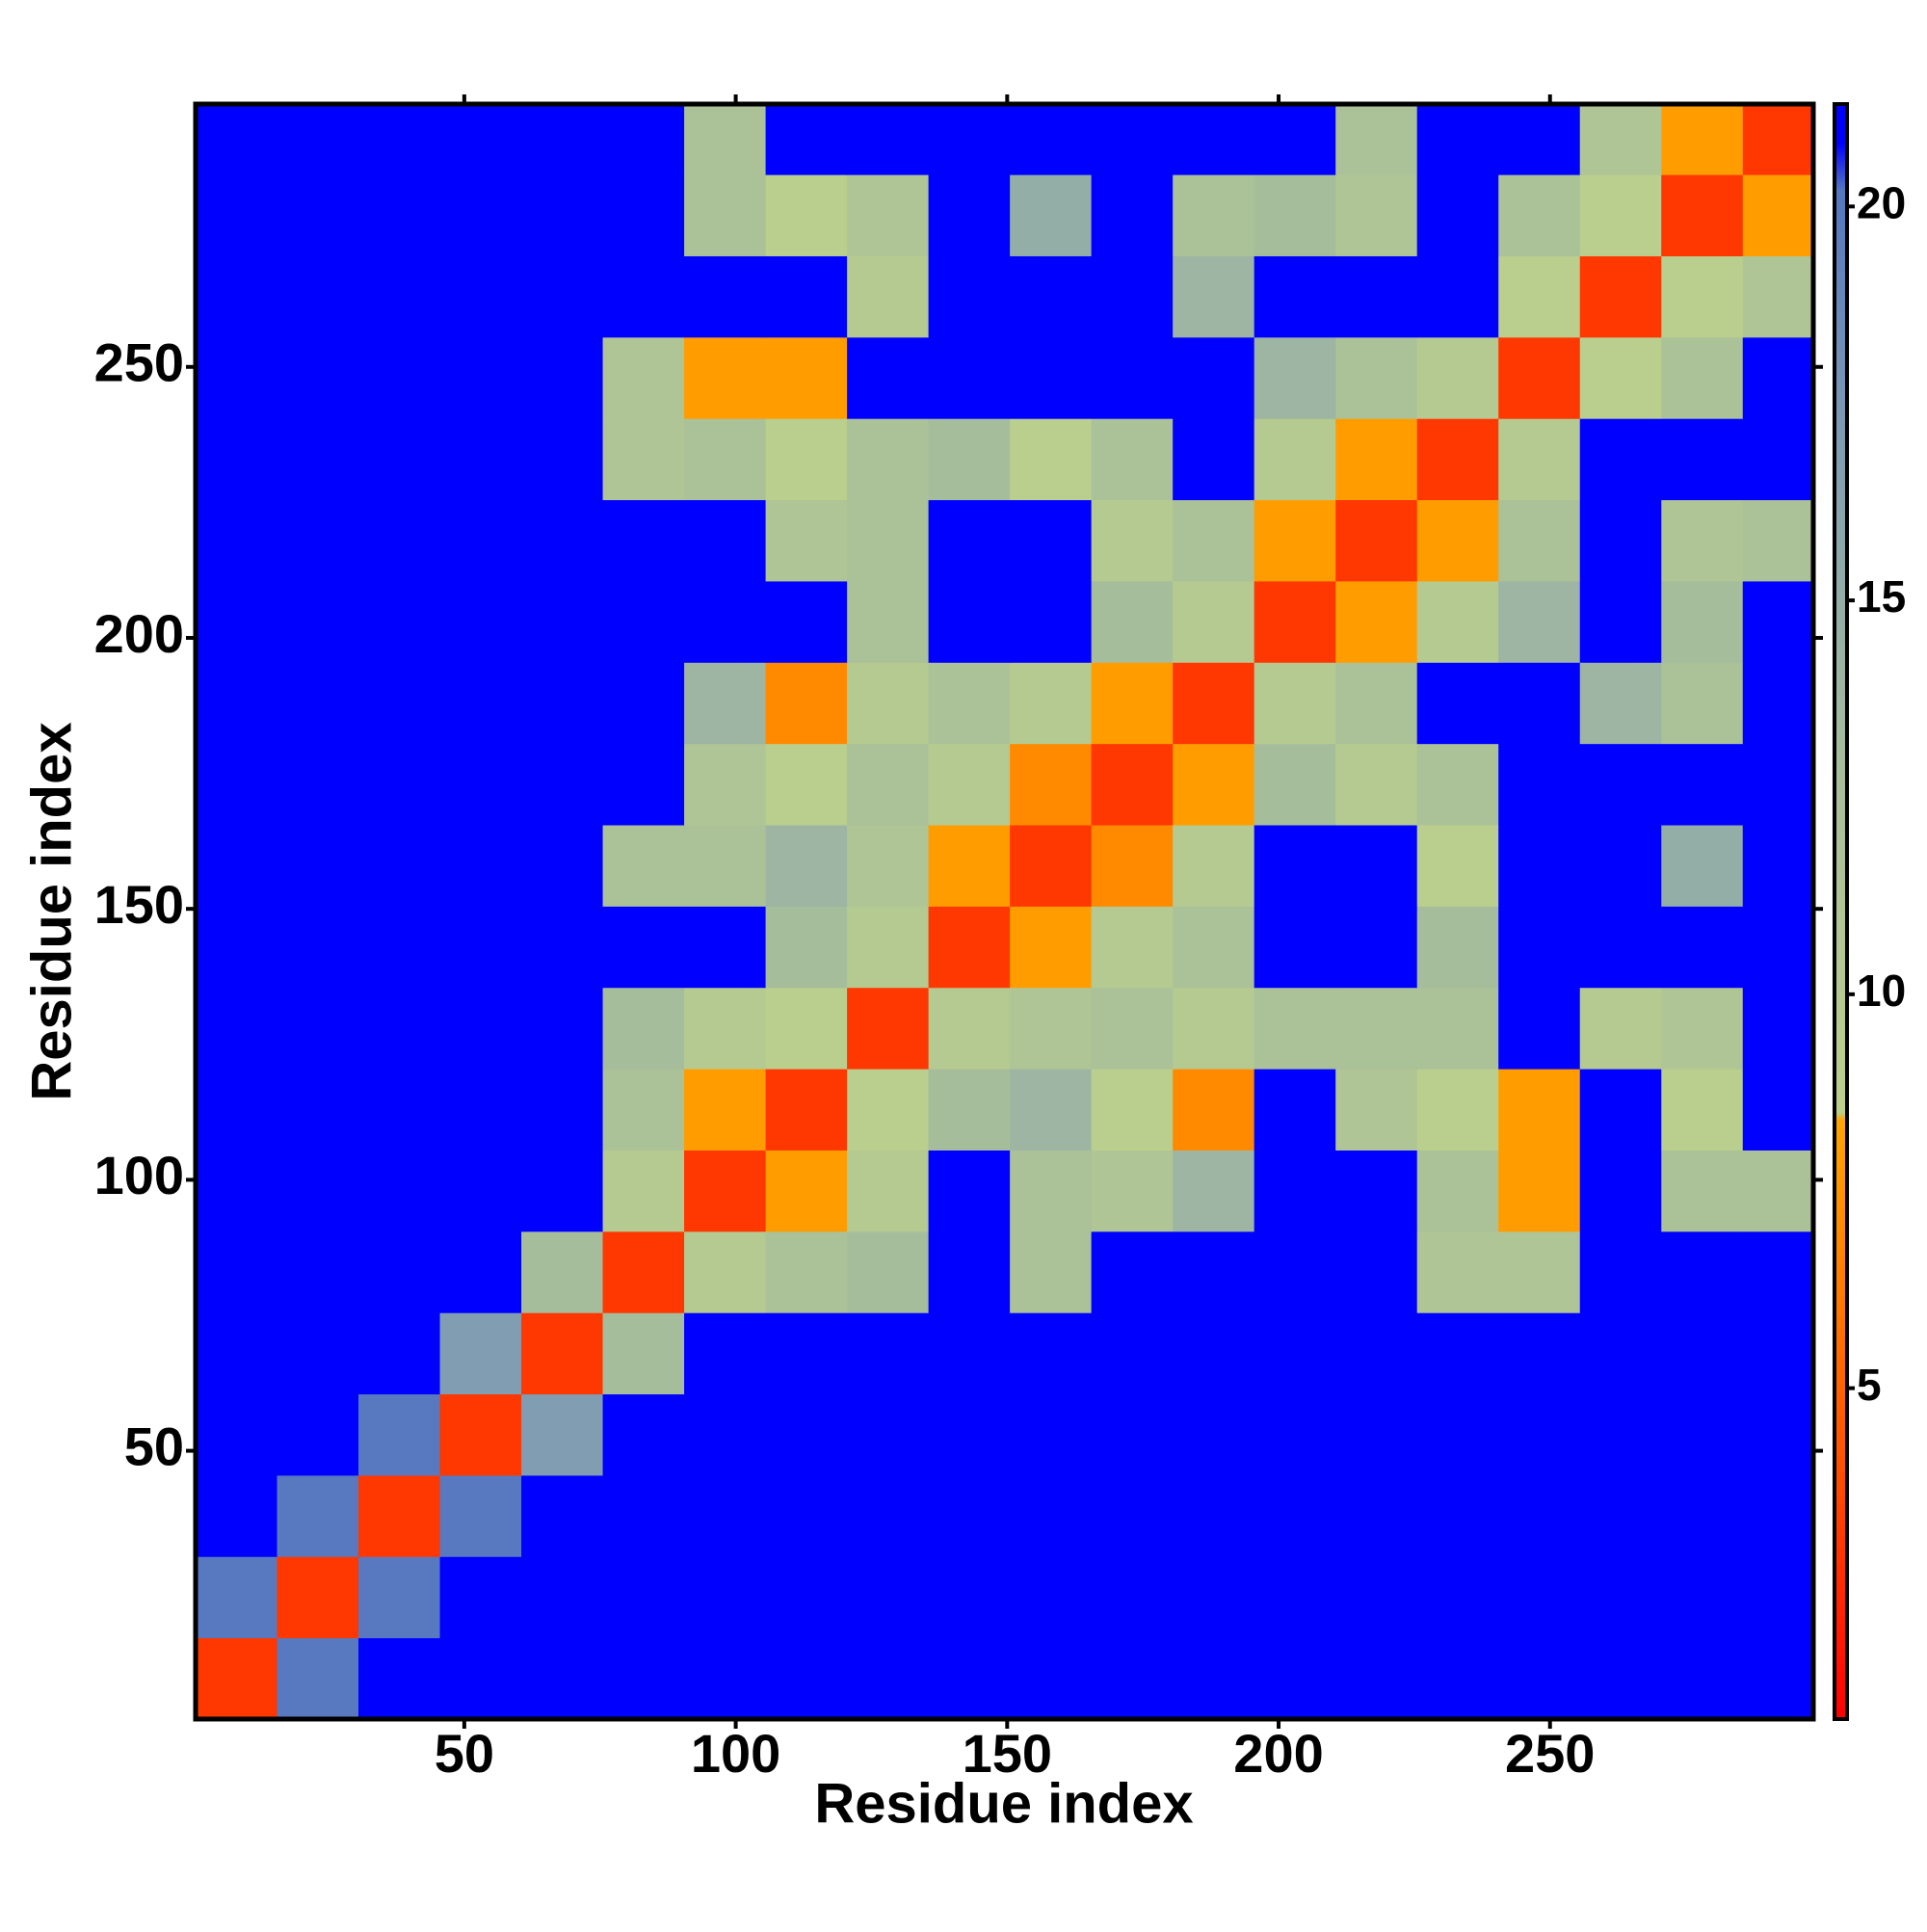 This screenshot has height=1932, width=1927. Describe the element at coordinates (1881, 596) in the screenshot. I see `colorbar-tick-label: 15` at that location.